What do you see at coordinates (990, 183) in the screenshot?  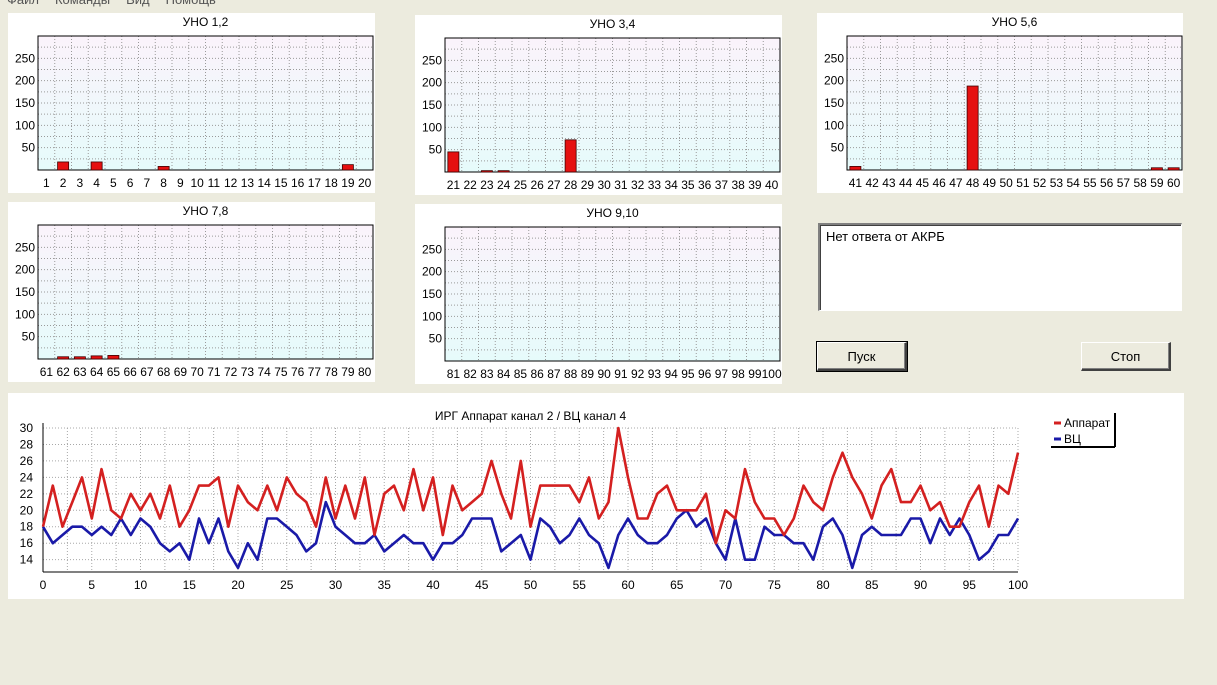 I see `x-tick-label: 49` at bounding box center [990, 183].